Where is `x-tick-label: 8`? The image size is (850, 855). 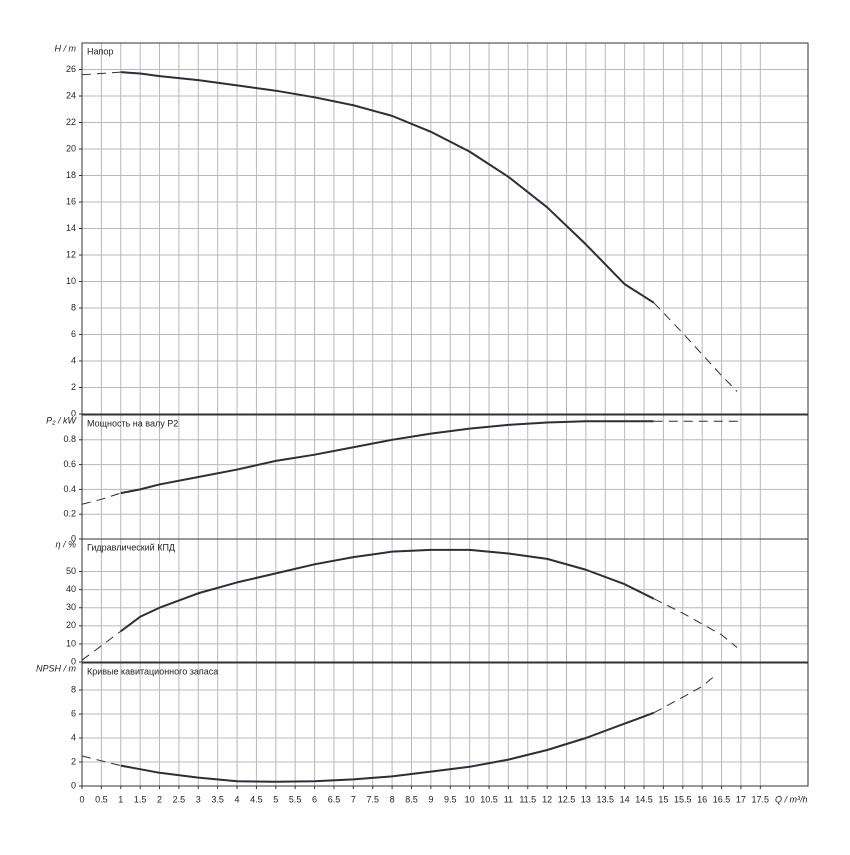 x-tick-label: 8 is located at coordinates (392, 799).